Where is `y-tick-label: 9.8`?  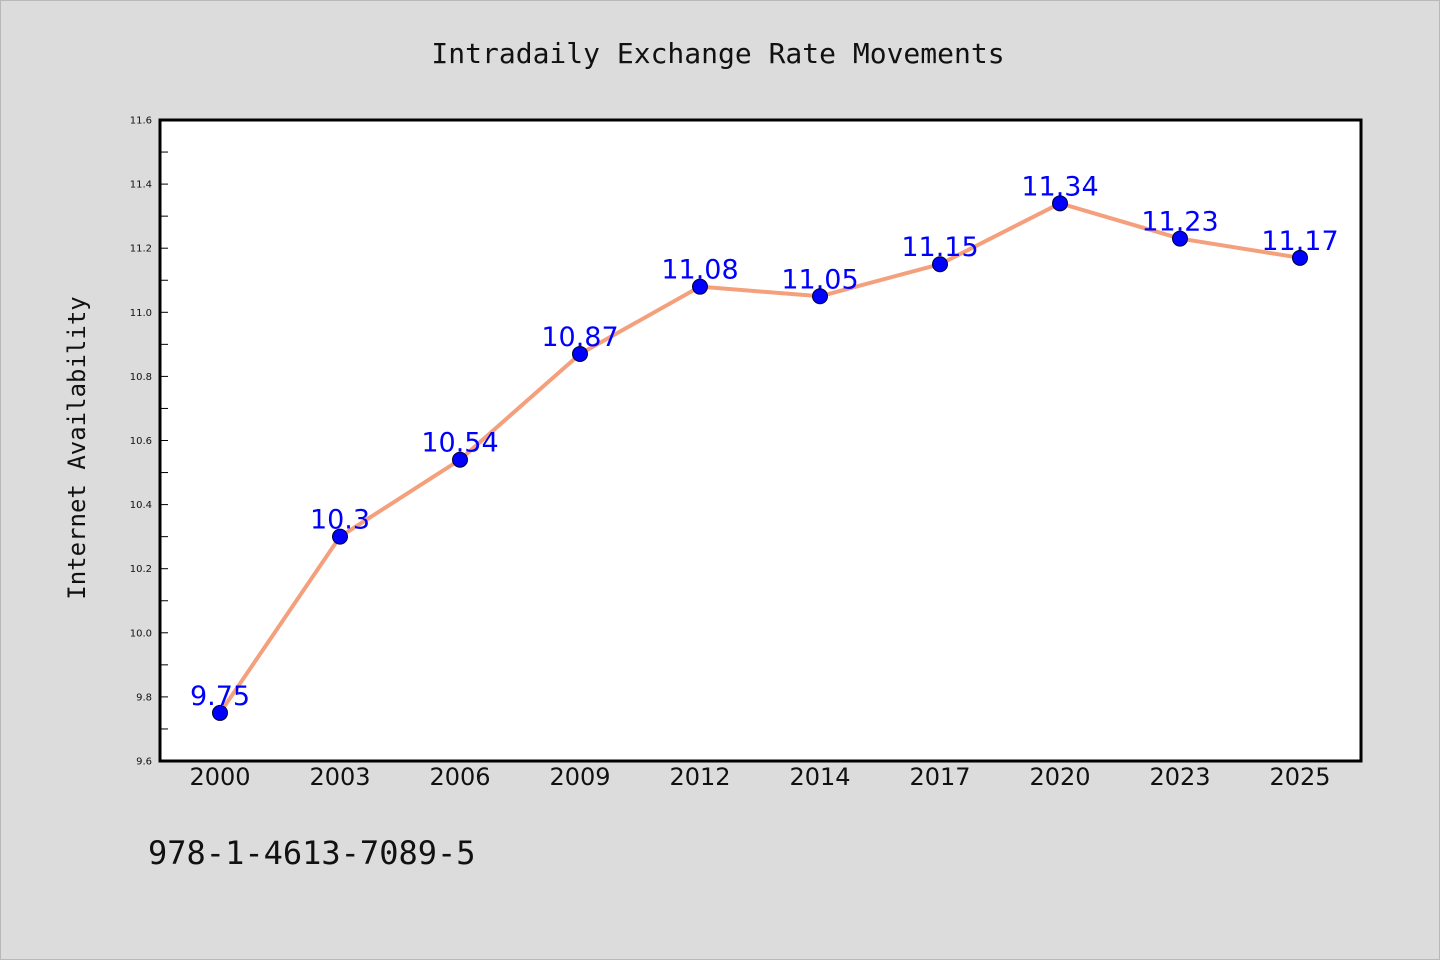
y-tick-label: 9.8 is located at coordinates (144, 697).